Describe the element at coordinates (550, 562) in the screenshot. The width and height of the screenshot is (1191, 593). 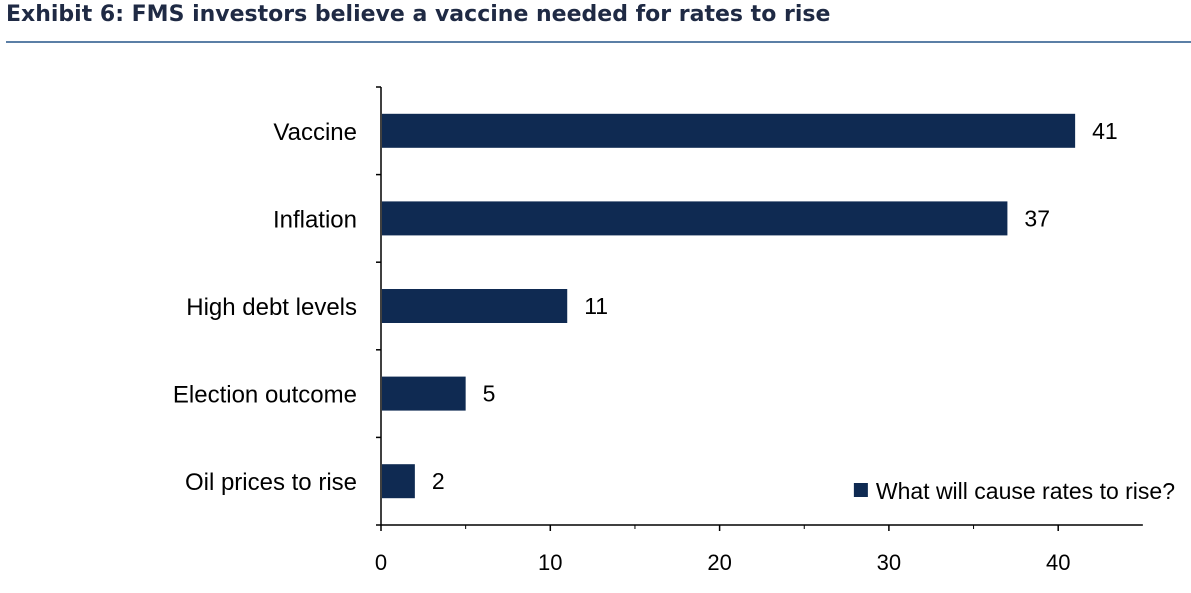
I see `x-tick-label: 10` at that location.